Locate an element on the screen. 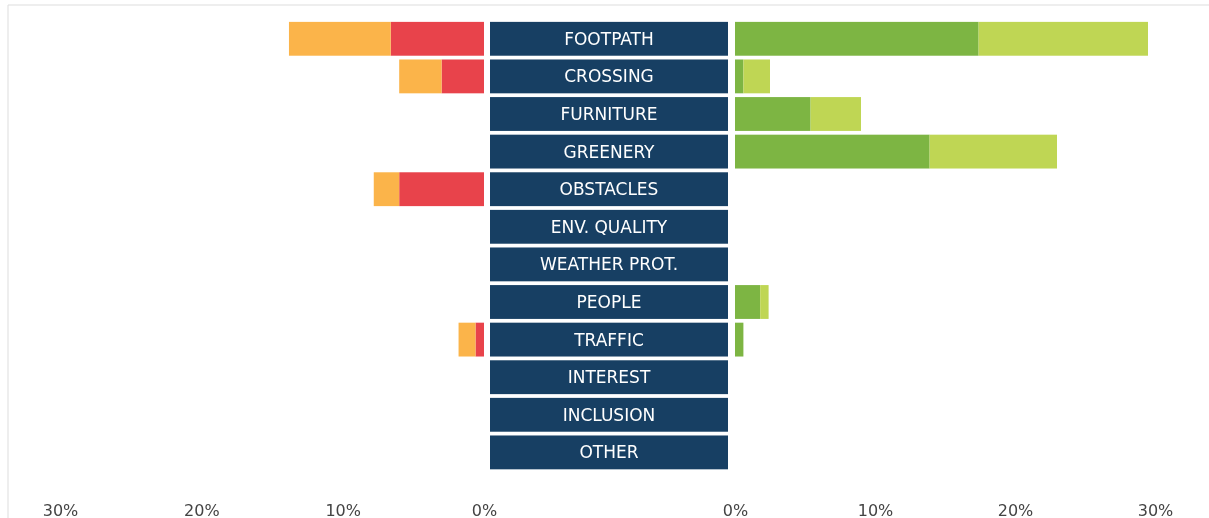 The height and width of the screenshot is (518, 1209). y-tick-label: GREENERY is located at coordinates (609, 151).